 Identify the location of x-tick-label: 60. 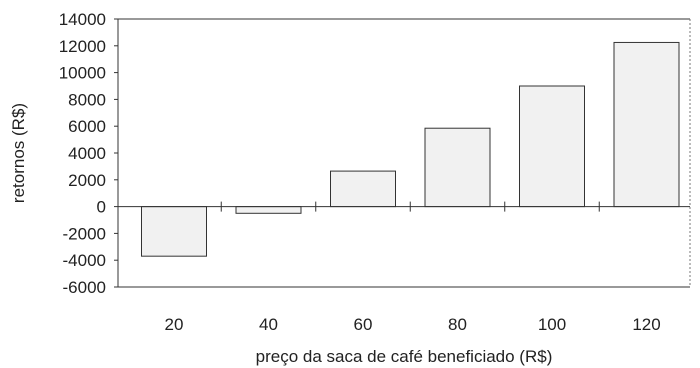
(363, 324).